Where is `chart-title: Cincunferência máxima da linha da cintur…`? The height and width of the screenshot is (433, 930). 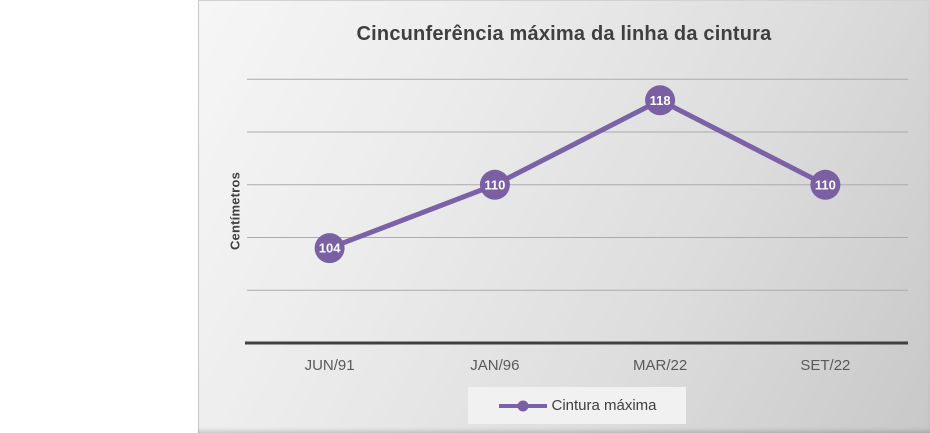 chart-title: Cincunferência máxima da linha da cintur… is located at coordinates (564, 34).